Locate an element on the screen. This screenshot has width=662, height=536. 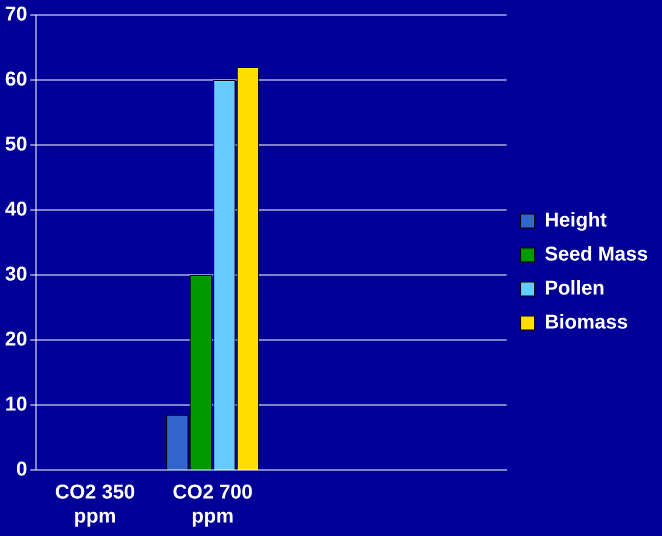
y-tick-label: 60 is located at coordinates (16, 79).